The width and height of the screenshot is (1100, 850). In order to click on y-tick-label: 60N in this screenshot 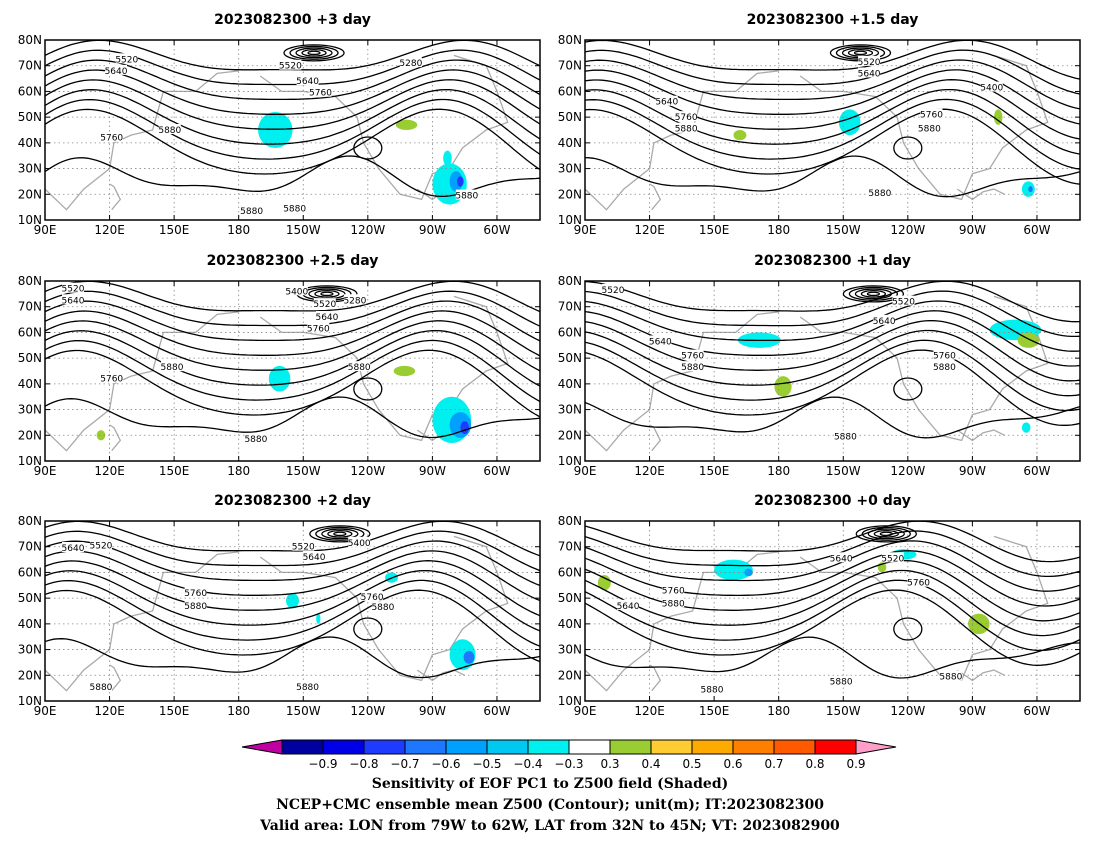, I will do `click(570, 91)`.